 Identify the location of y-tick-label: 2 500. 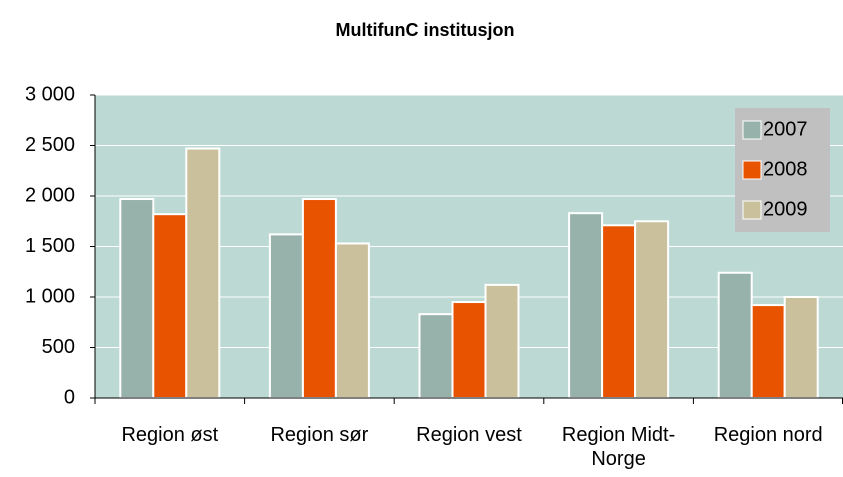
(50, 145).